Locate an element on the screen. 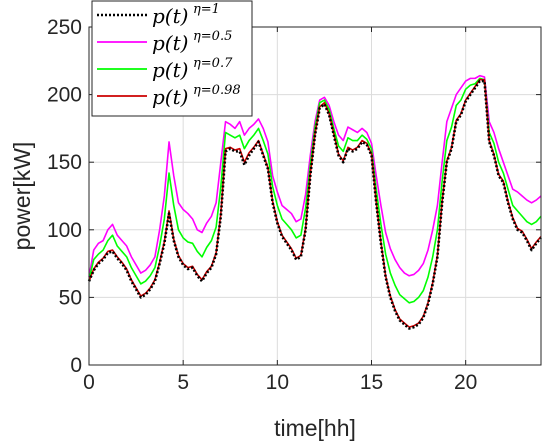 Image resolution: width=550 pixels, height=446 pixels. y-tick-label: 0 is located at coordinates (76, 365).